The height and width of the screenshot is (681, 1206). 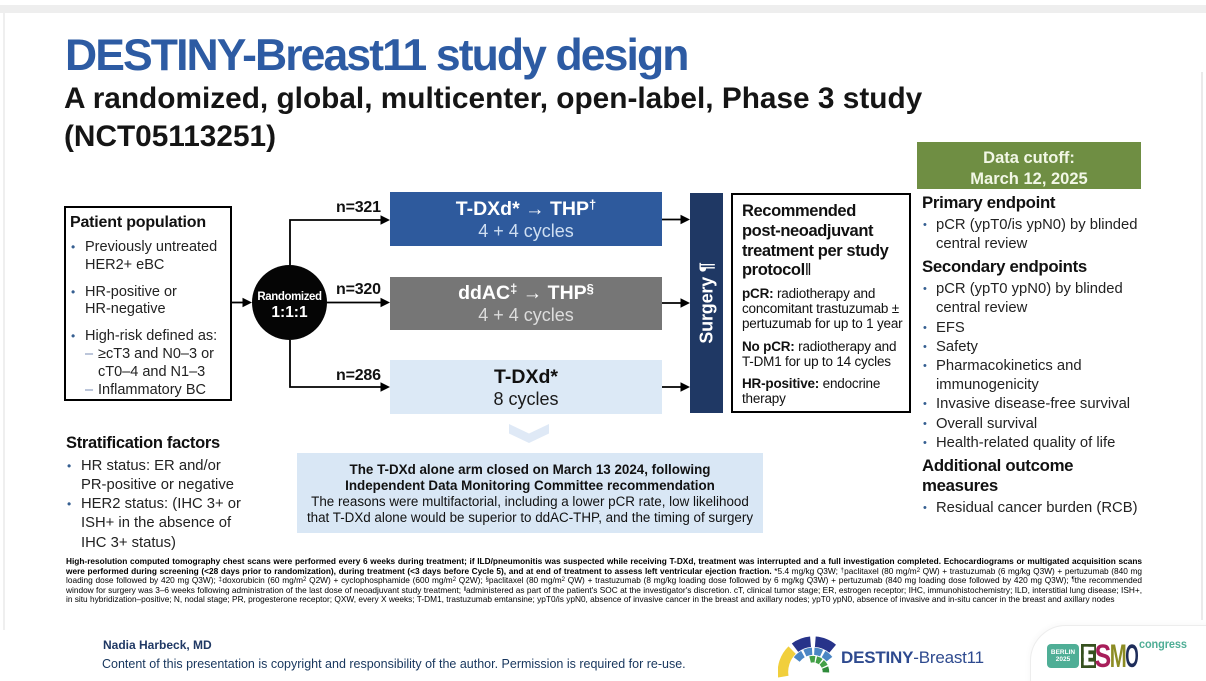 What do you see at coordinates (1103, 656) in the screenshot?
I see `svg-text: S` at bounding box center [1103, 656].